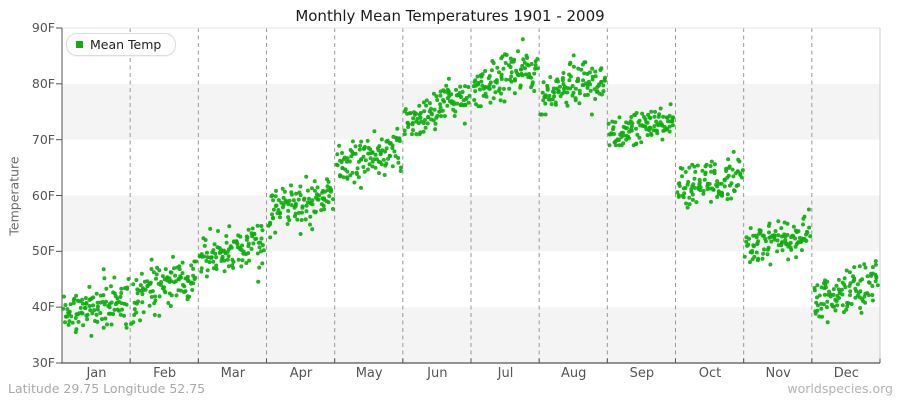 This screenshot has width=900, height=400. Describe the element at coordinates (710, 373) in the screenshot. I see `x-month-label: Oct` at that location.